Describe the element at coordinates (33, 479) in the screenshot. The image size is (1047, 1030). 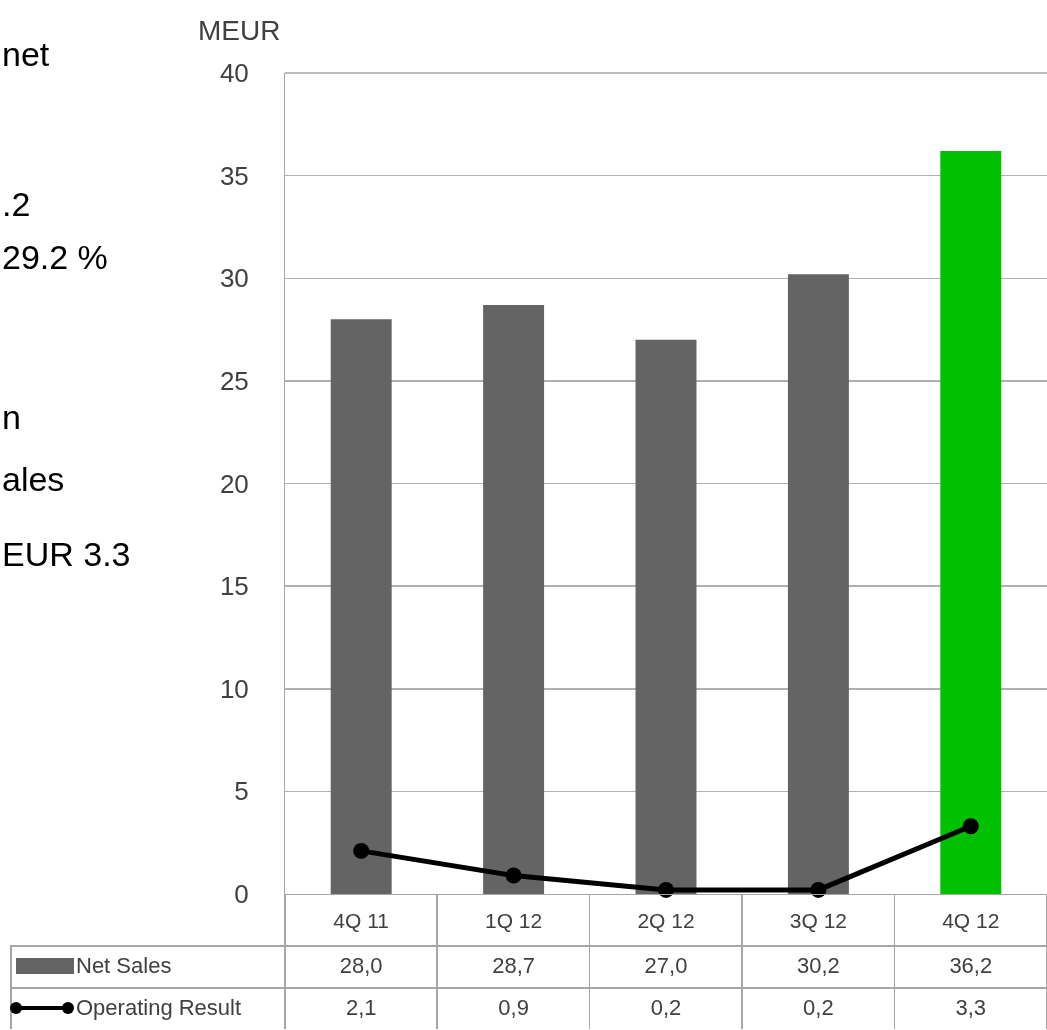
I see `text: ales` at that location.